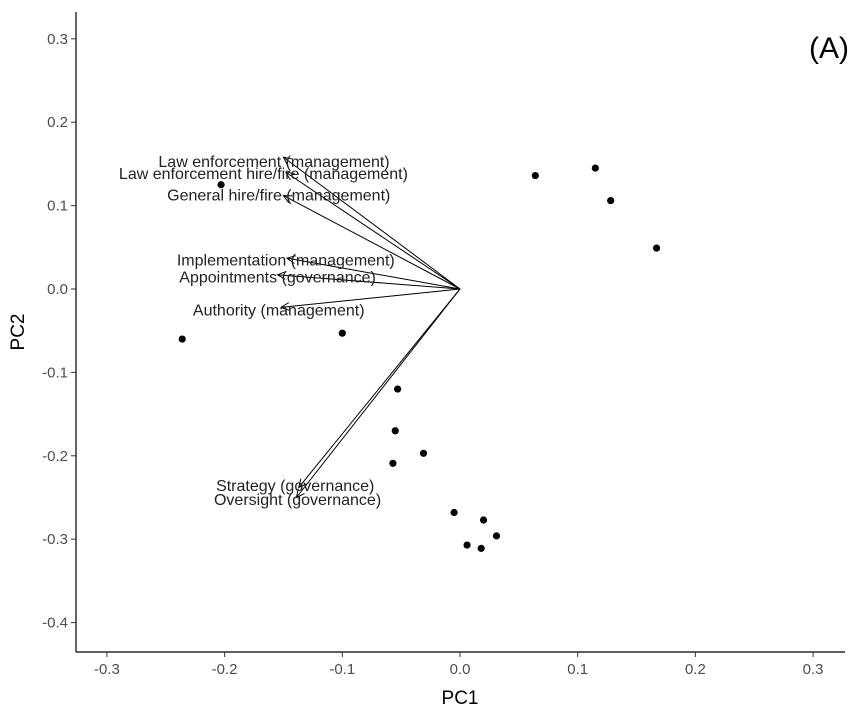 Image resolution: width=852 pixels, height=714 pixels. What do you see at coordinates (813, 669) in the screenshot?
I see `x-tick-label: 0.3` at bounding box center [813, 669].